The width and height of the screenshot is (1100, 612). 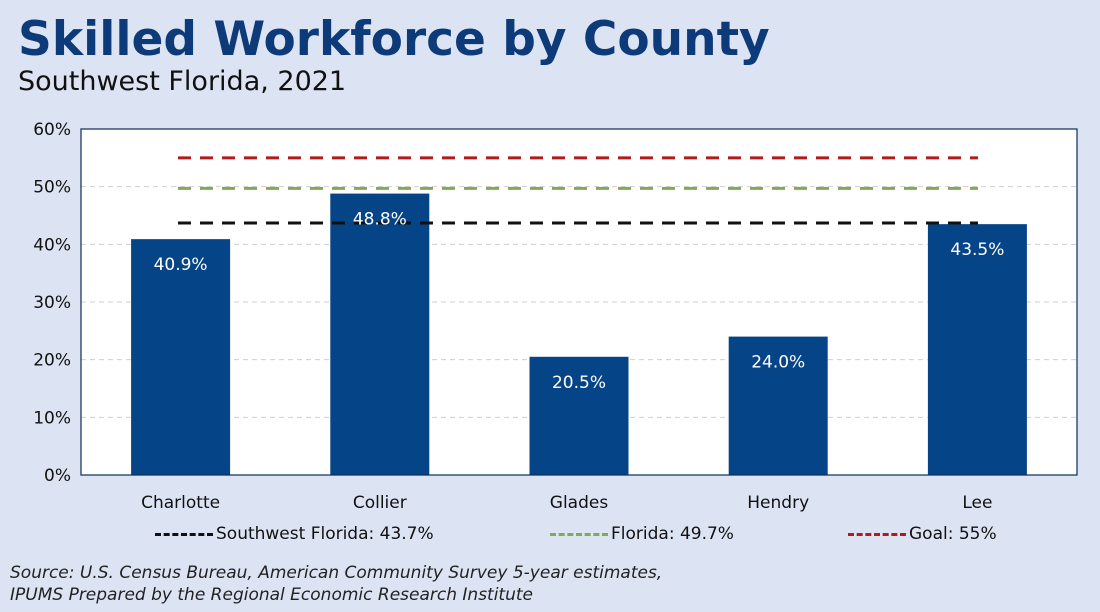 What do you see at coordinates (52, 303) in the screenshot?
I see `y-tick-label: 30%` at bounding box center [52, 303].